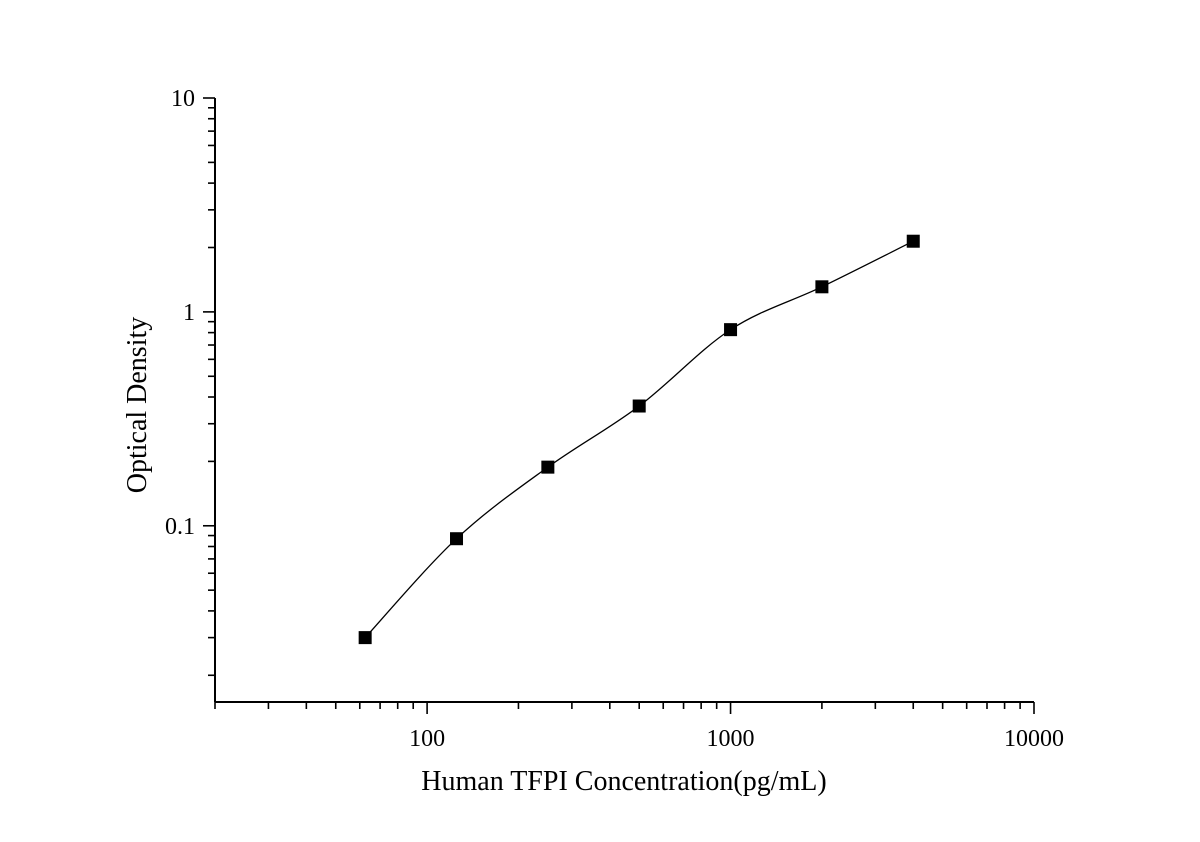 This screenshot has width=1200, height=842. I want to click on y-axis-tick-labels: 0.1 1 10, so click(180, 313).